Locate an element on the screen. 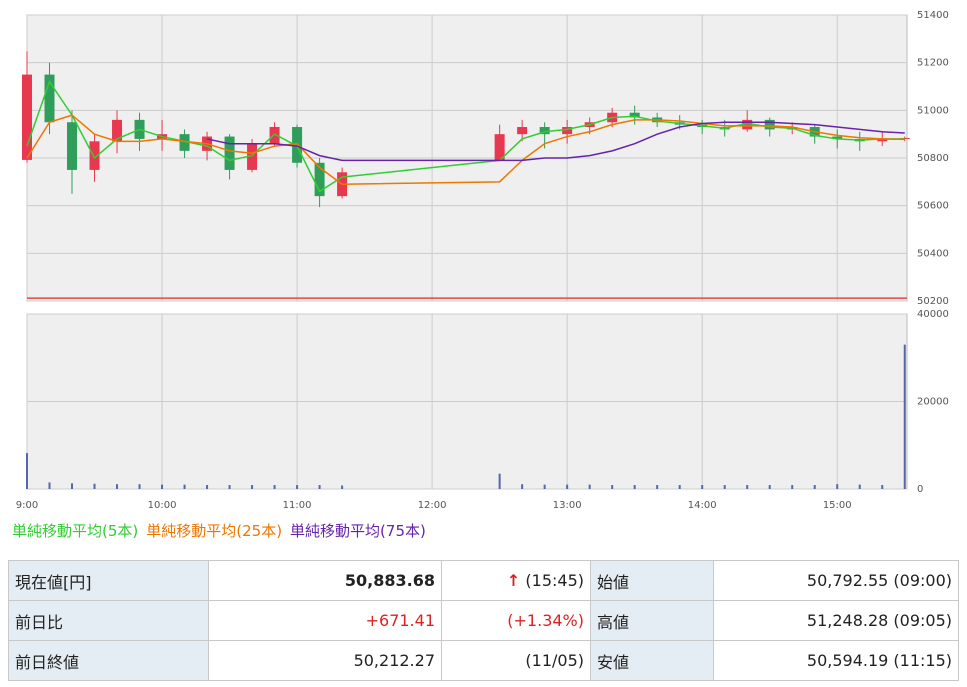 The image size is (967, 687). x-tick-label: 15:00 is located at coordinates (837, 505).